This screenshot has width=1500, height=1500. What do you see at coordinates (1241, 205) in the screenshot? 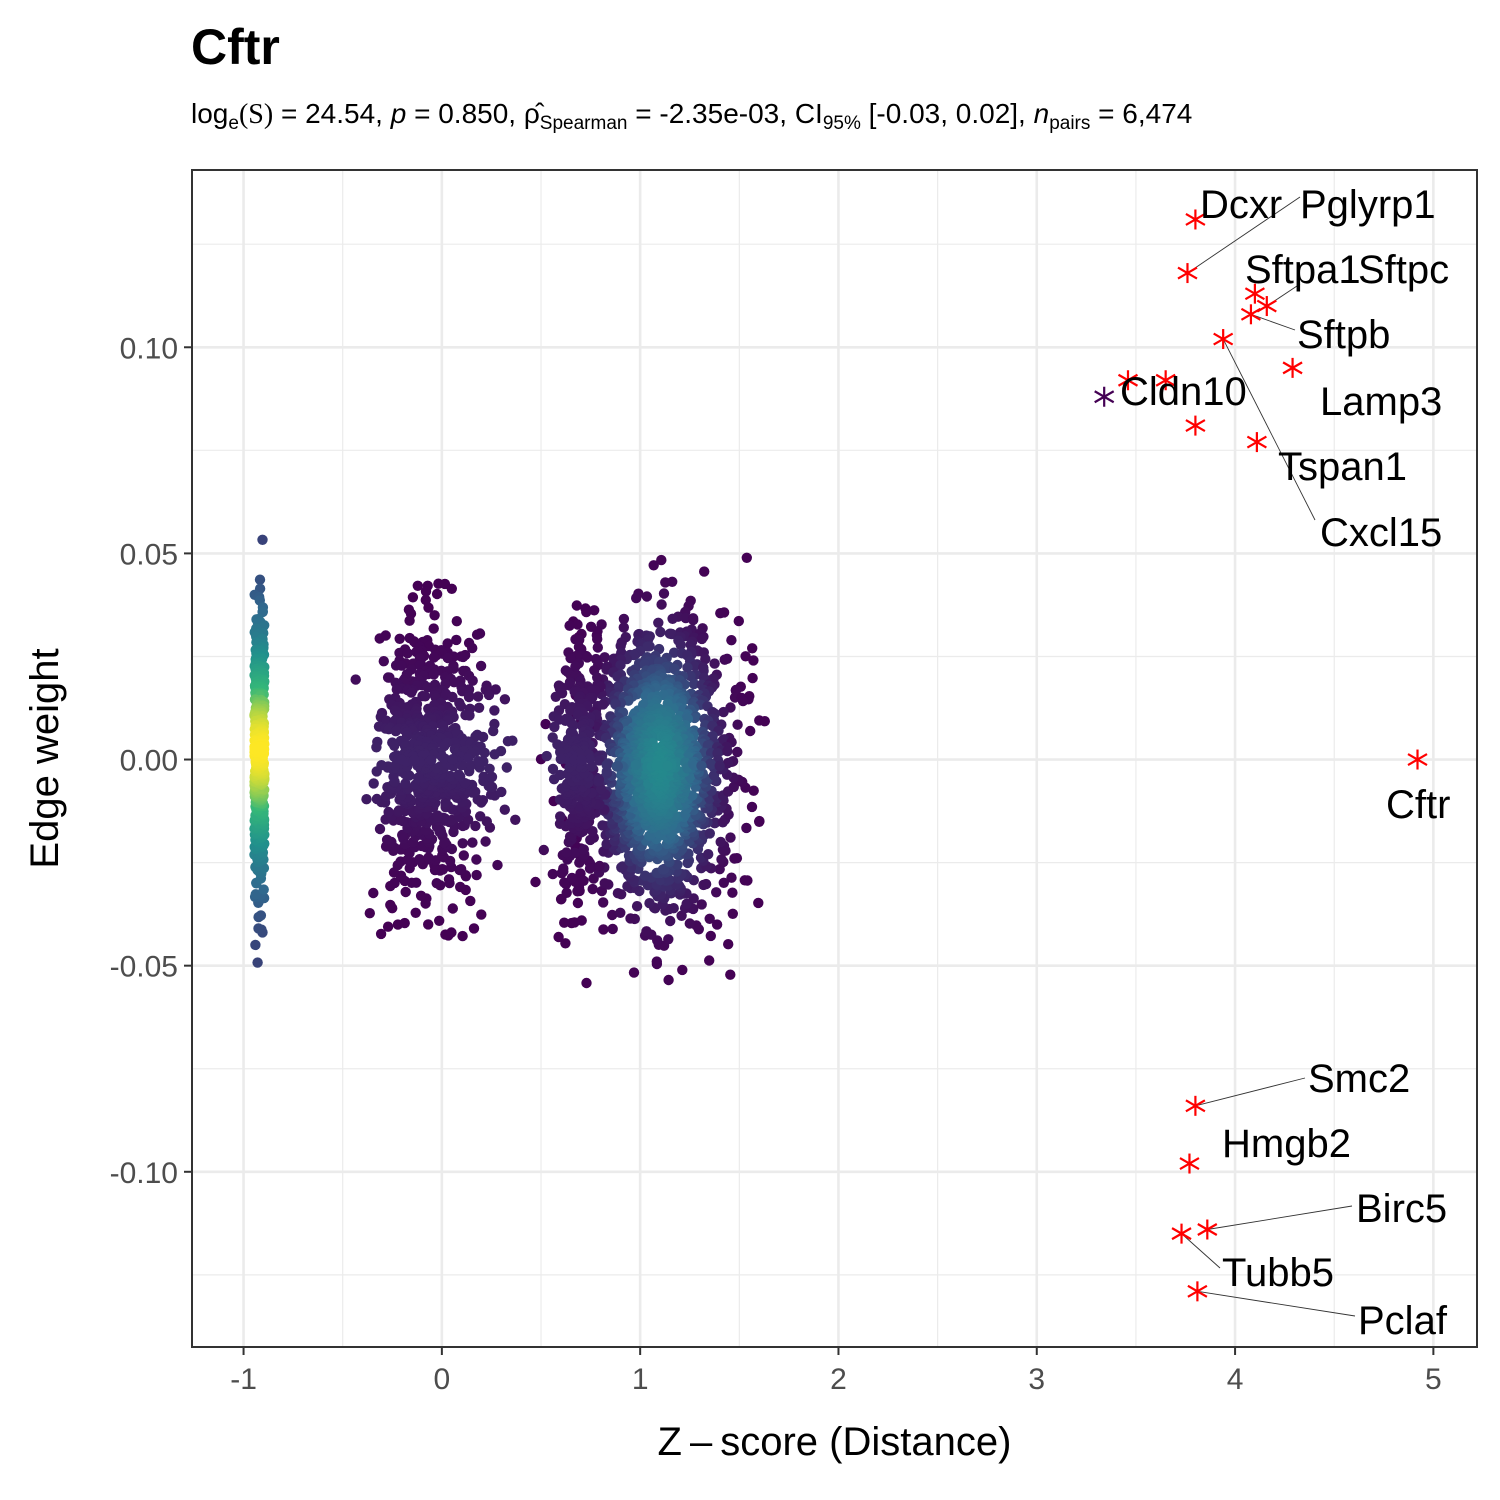
I see `gene-label: Dcxr` at bounding box center [1241, 205].